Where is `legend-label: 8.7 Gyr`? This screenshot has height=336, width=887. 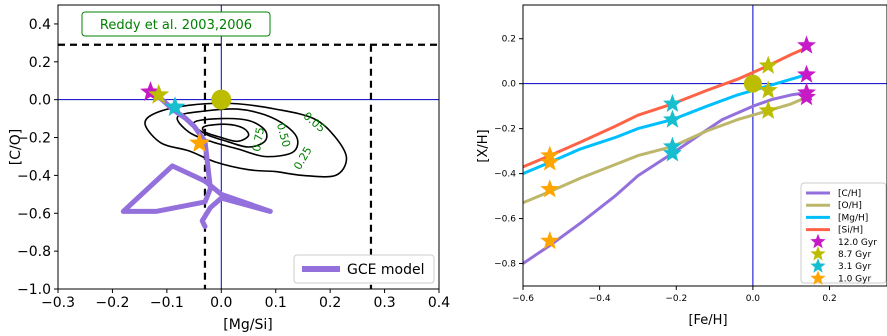
legend-label: 8.7 Gyr is located at coordinates (854, 255).